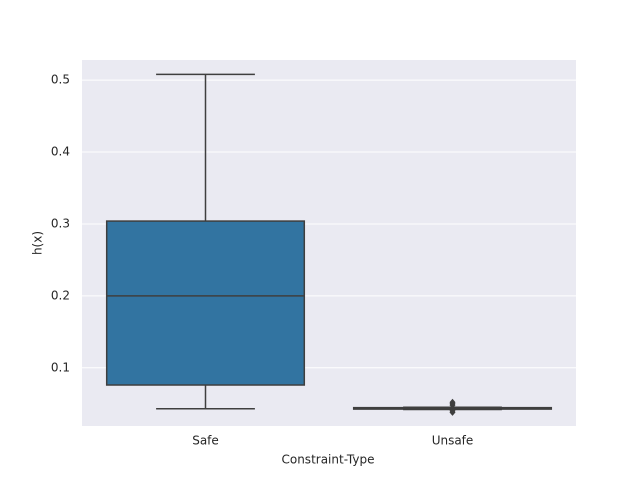 The height and width of the screenshot is (484, 640). I want to click on y-tick-label: 0.2, so click(60, 295).